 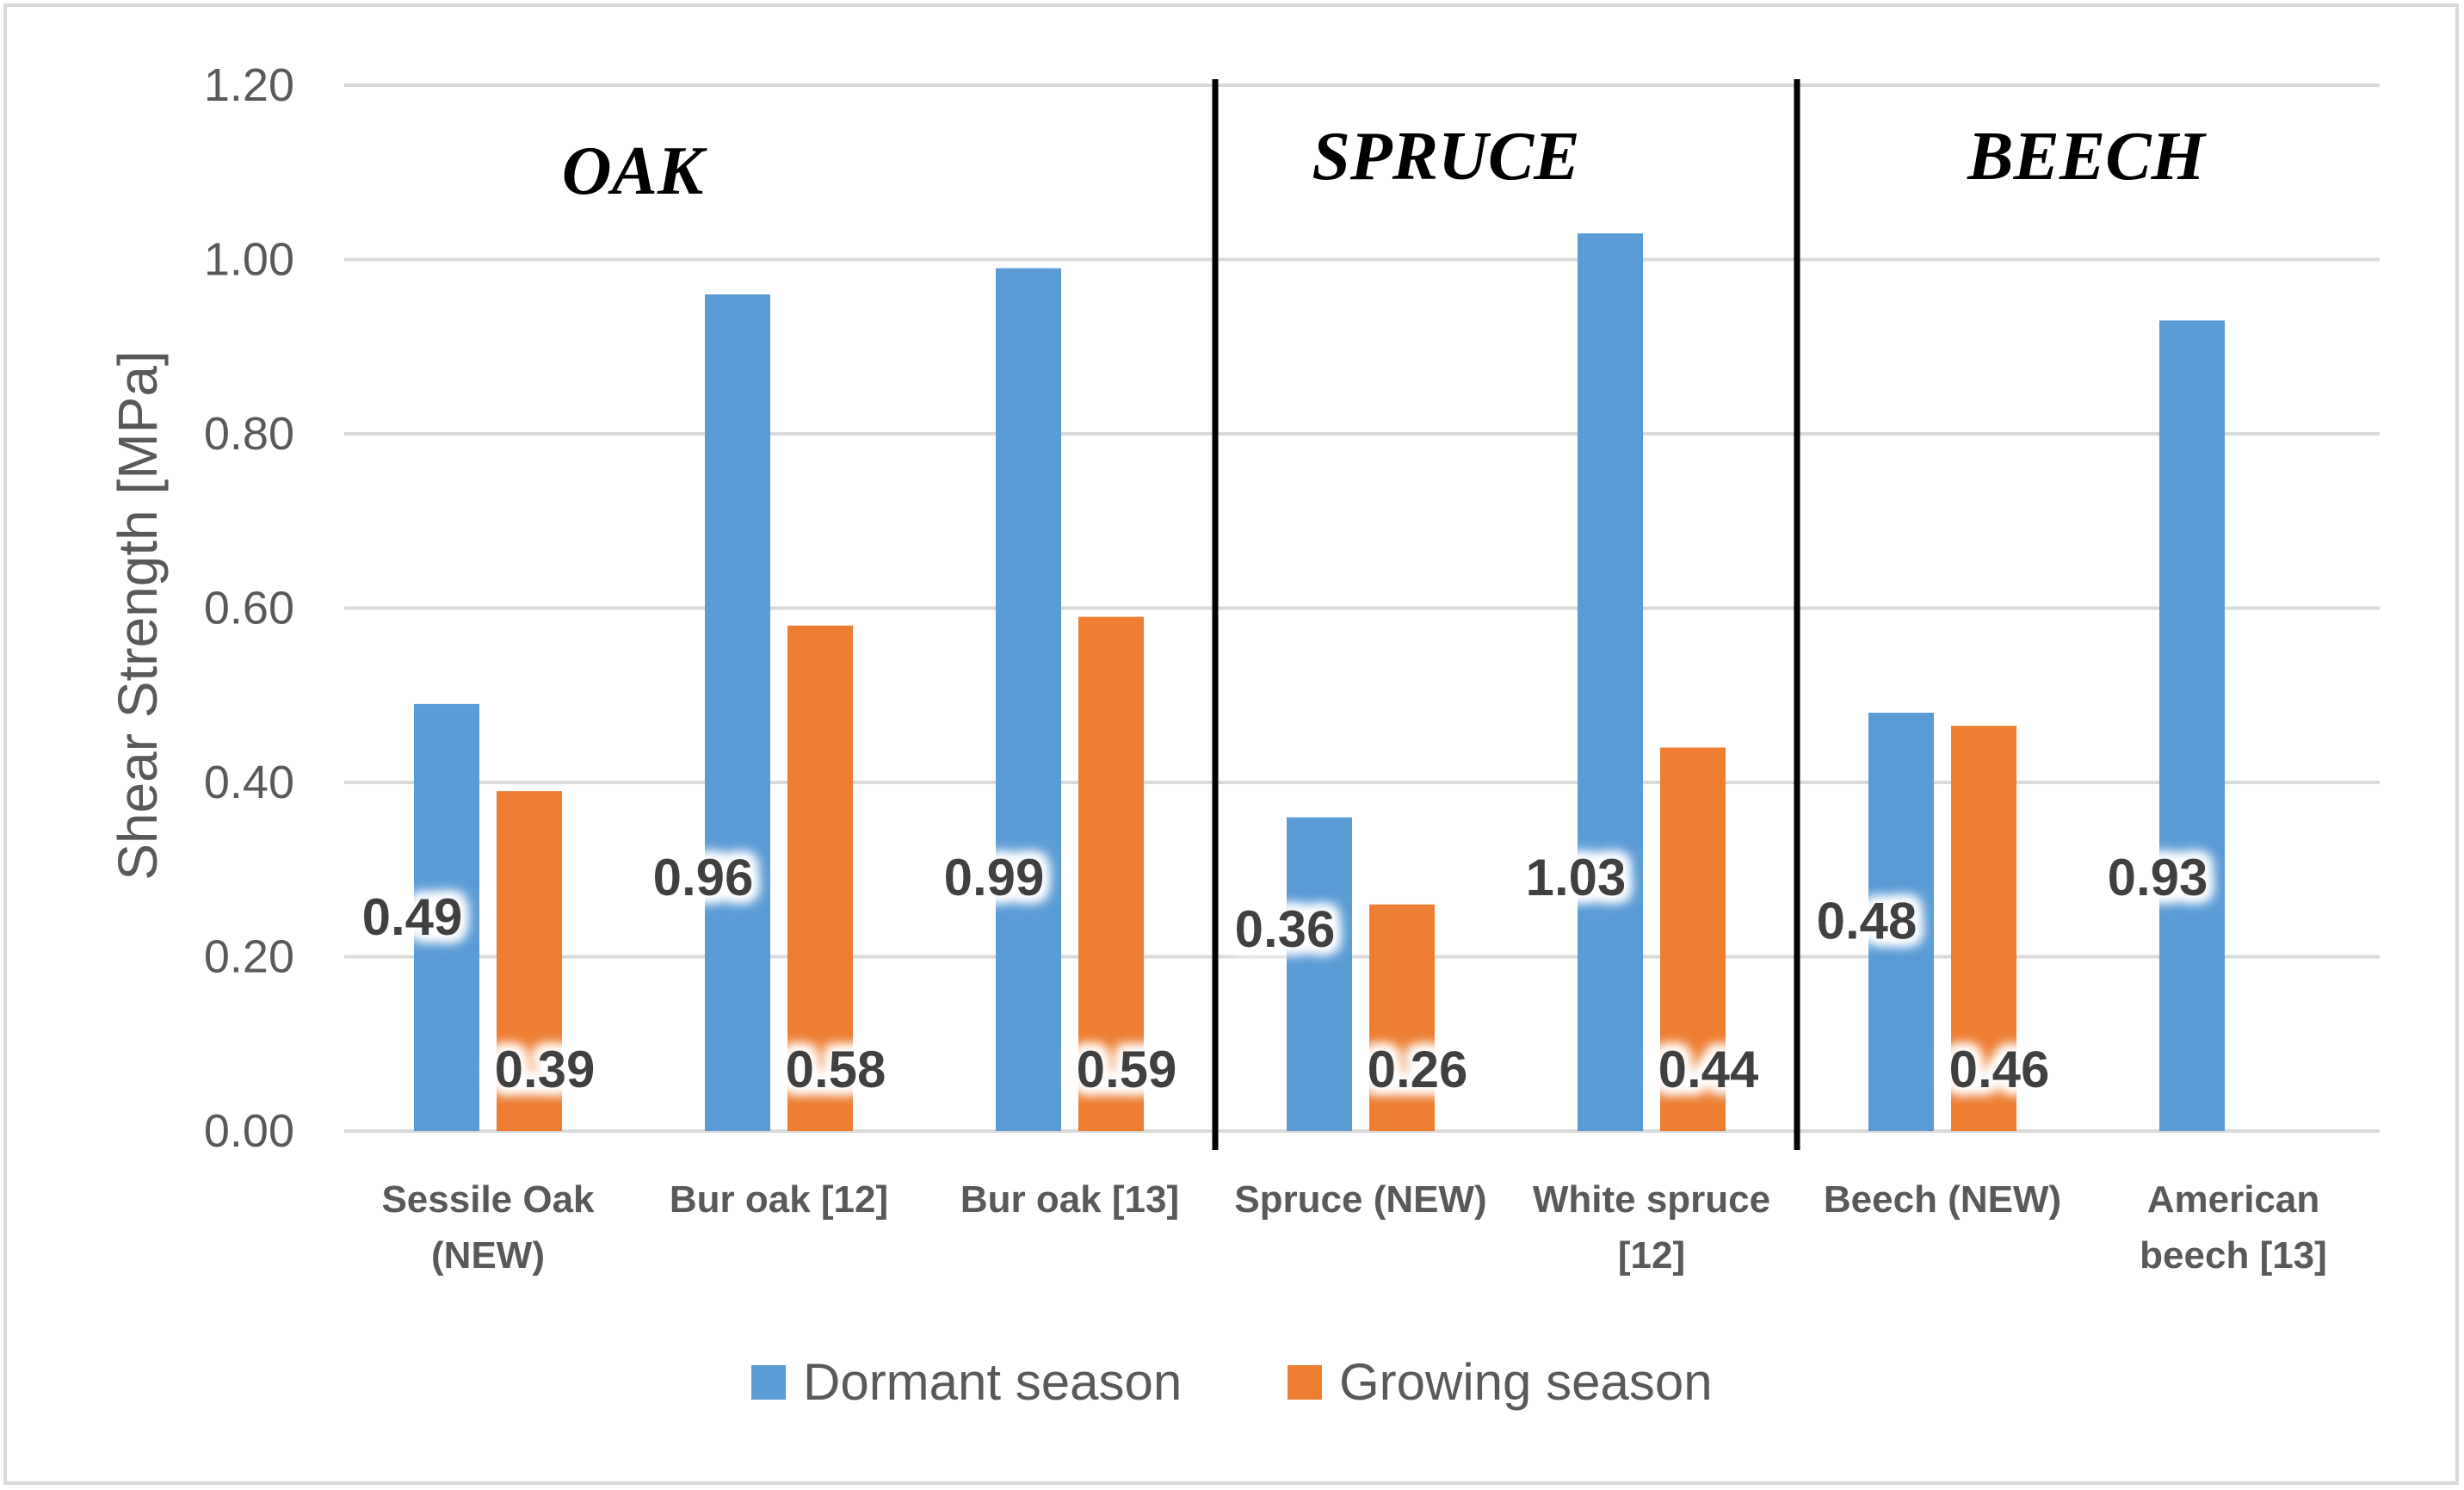 What do you see at coordinates (703, 877) in the screenshot?
I see `data-label: 0.96` at bounding box center [703, 877].